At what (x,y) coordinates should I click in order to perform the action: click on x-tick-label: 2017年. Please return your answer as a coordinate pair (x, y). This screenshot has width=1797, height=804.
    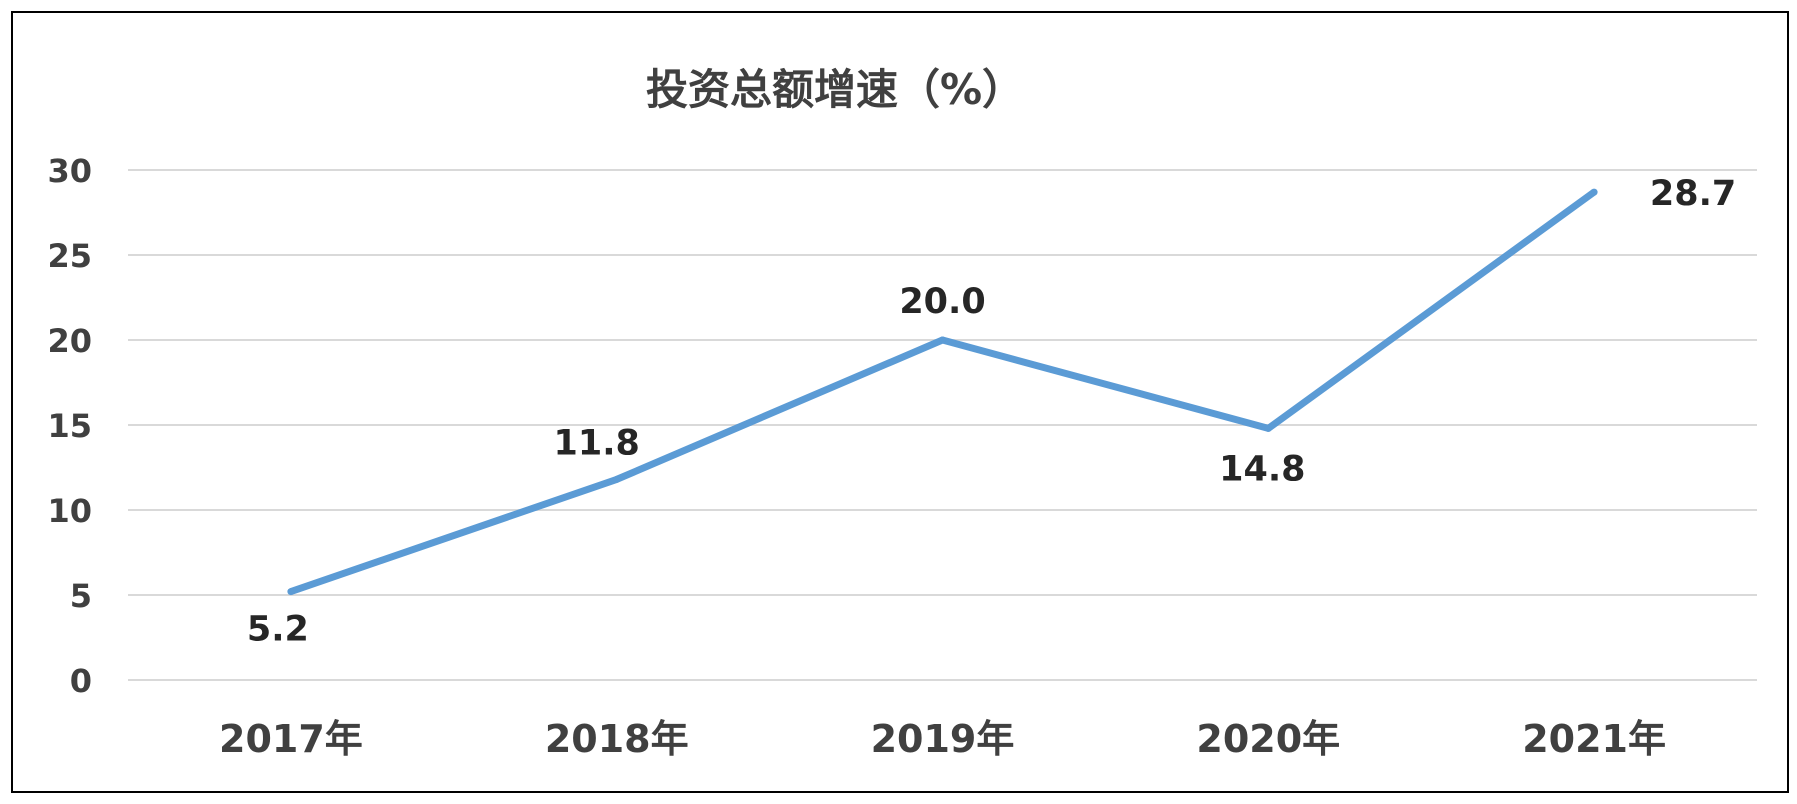
    Looking at the image, I should click on (291, 739).